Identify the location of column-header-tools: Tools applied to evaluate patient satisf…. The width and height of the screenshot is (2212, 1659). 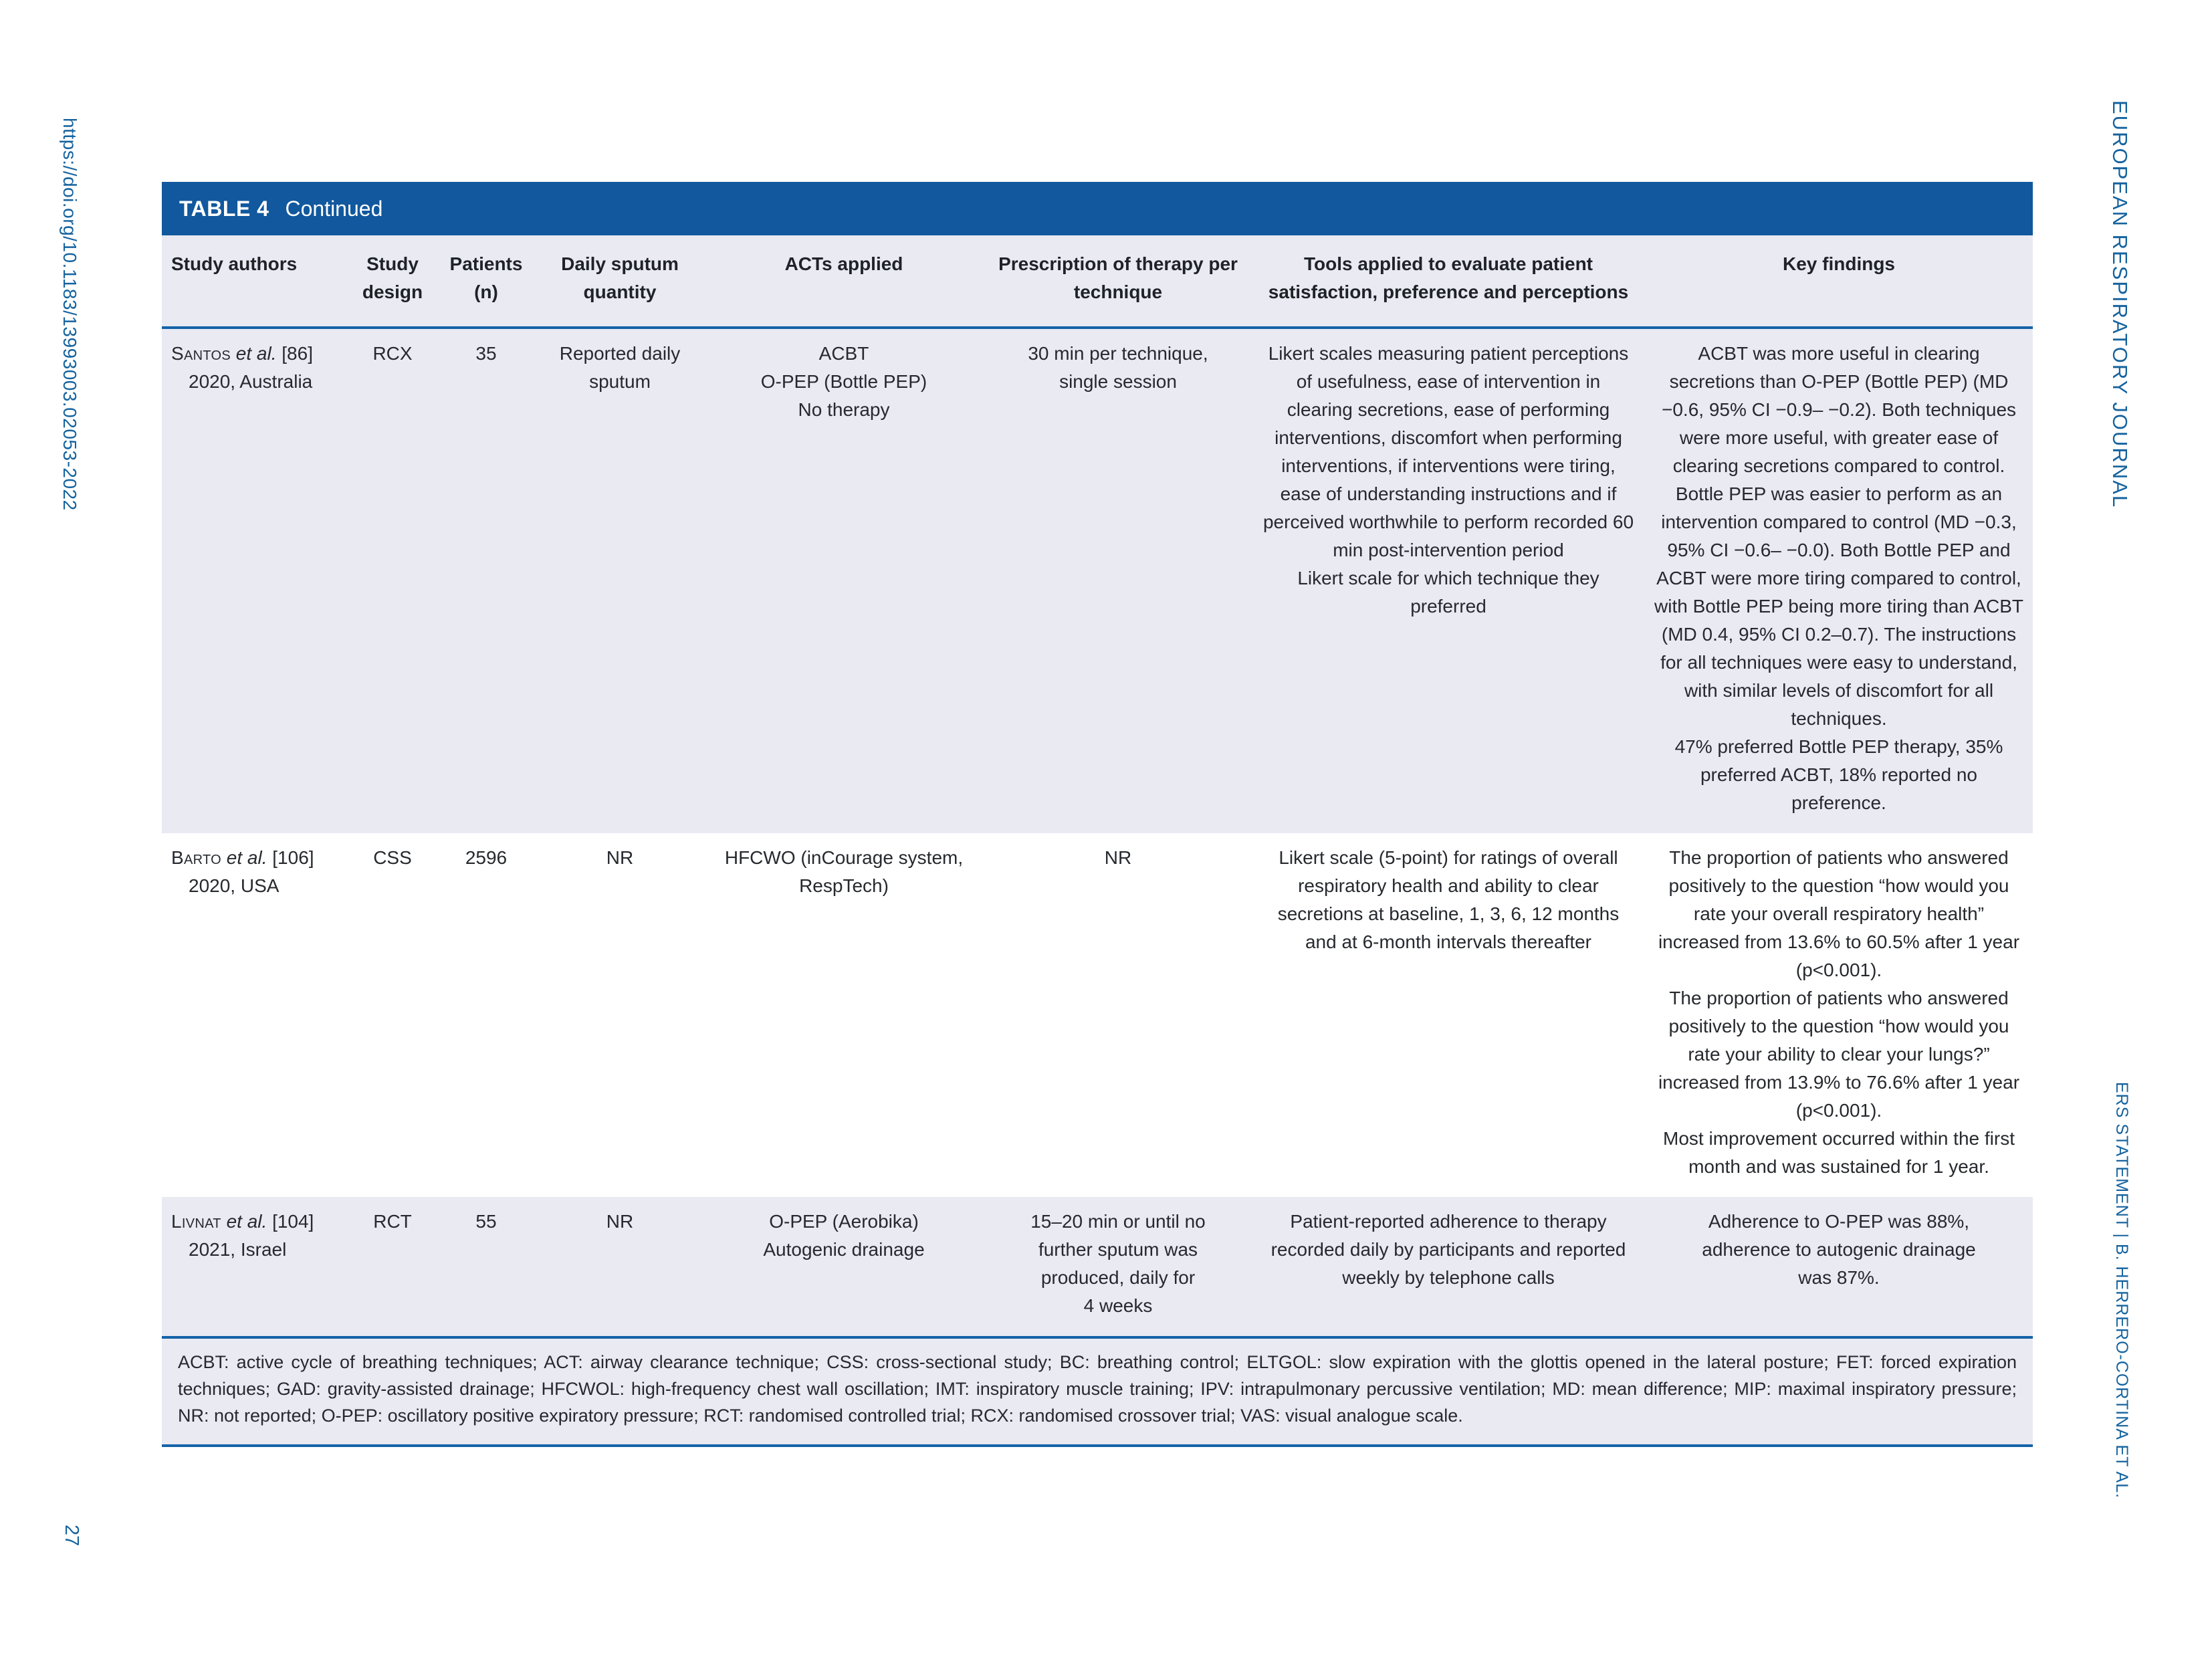
(1448, 282).